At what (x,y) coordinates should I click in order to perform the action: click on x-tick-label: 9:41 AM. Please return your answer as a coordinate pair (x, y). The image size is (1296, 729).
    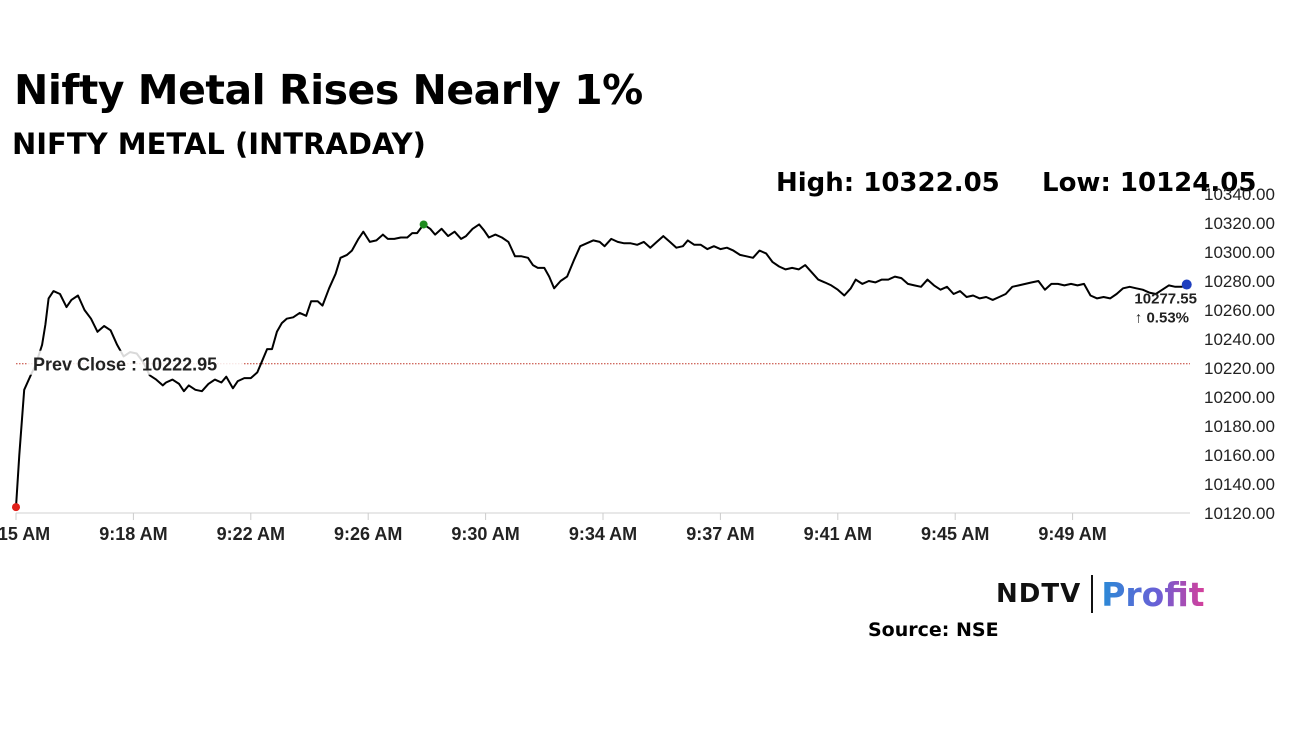
    Looking at the image, I should click on (838, 534).